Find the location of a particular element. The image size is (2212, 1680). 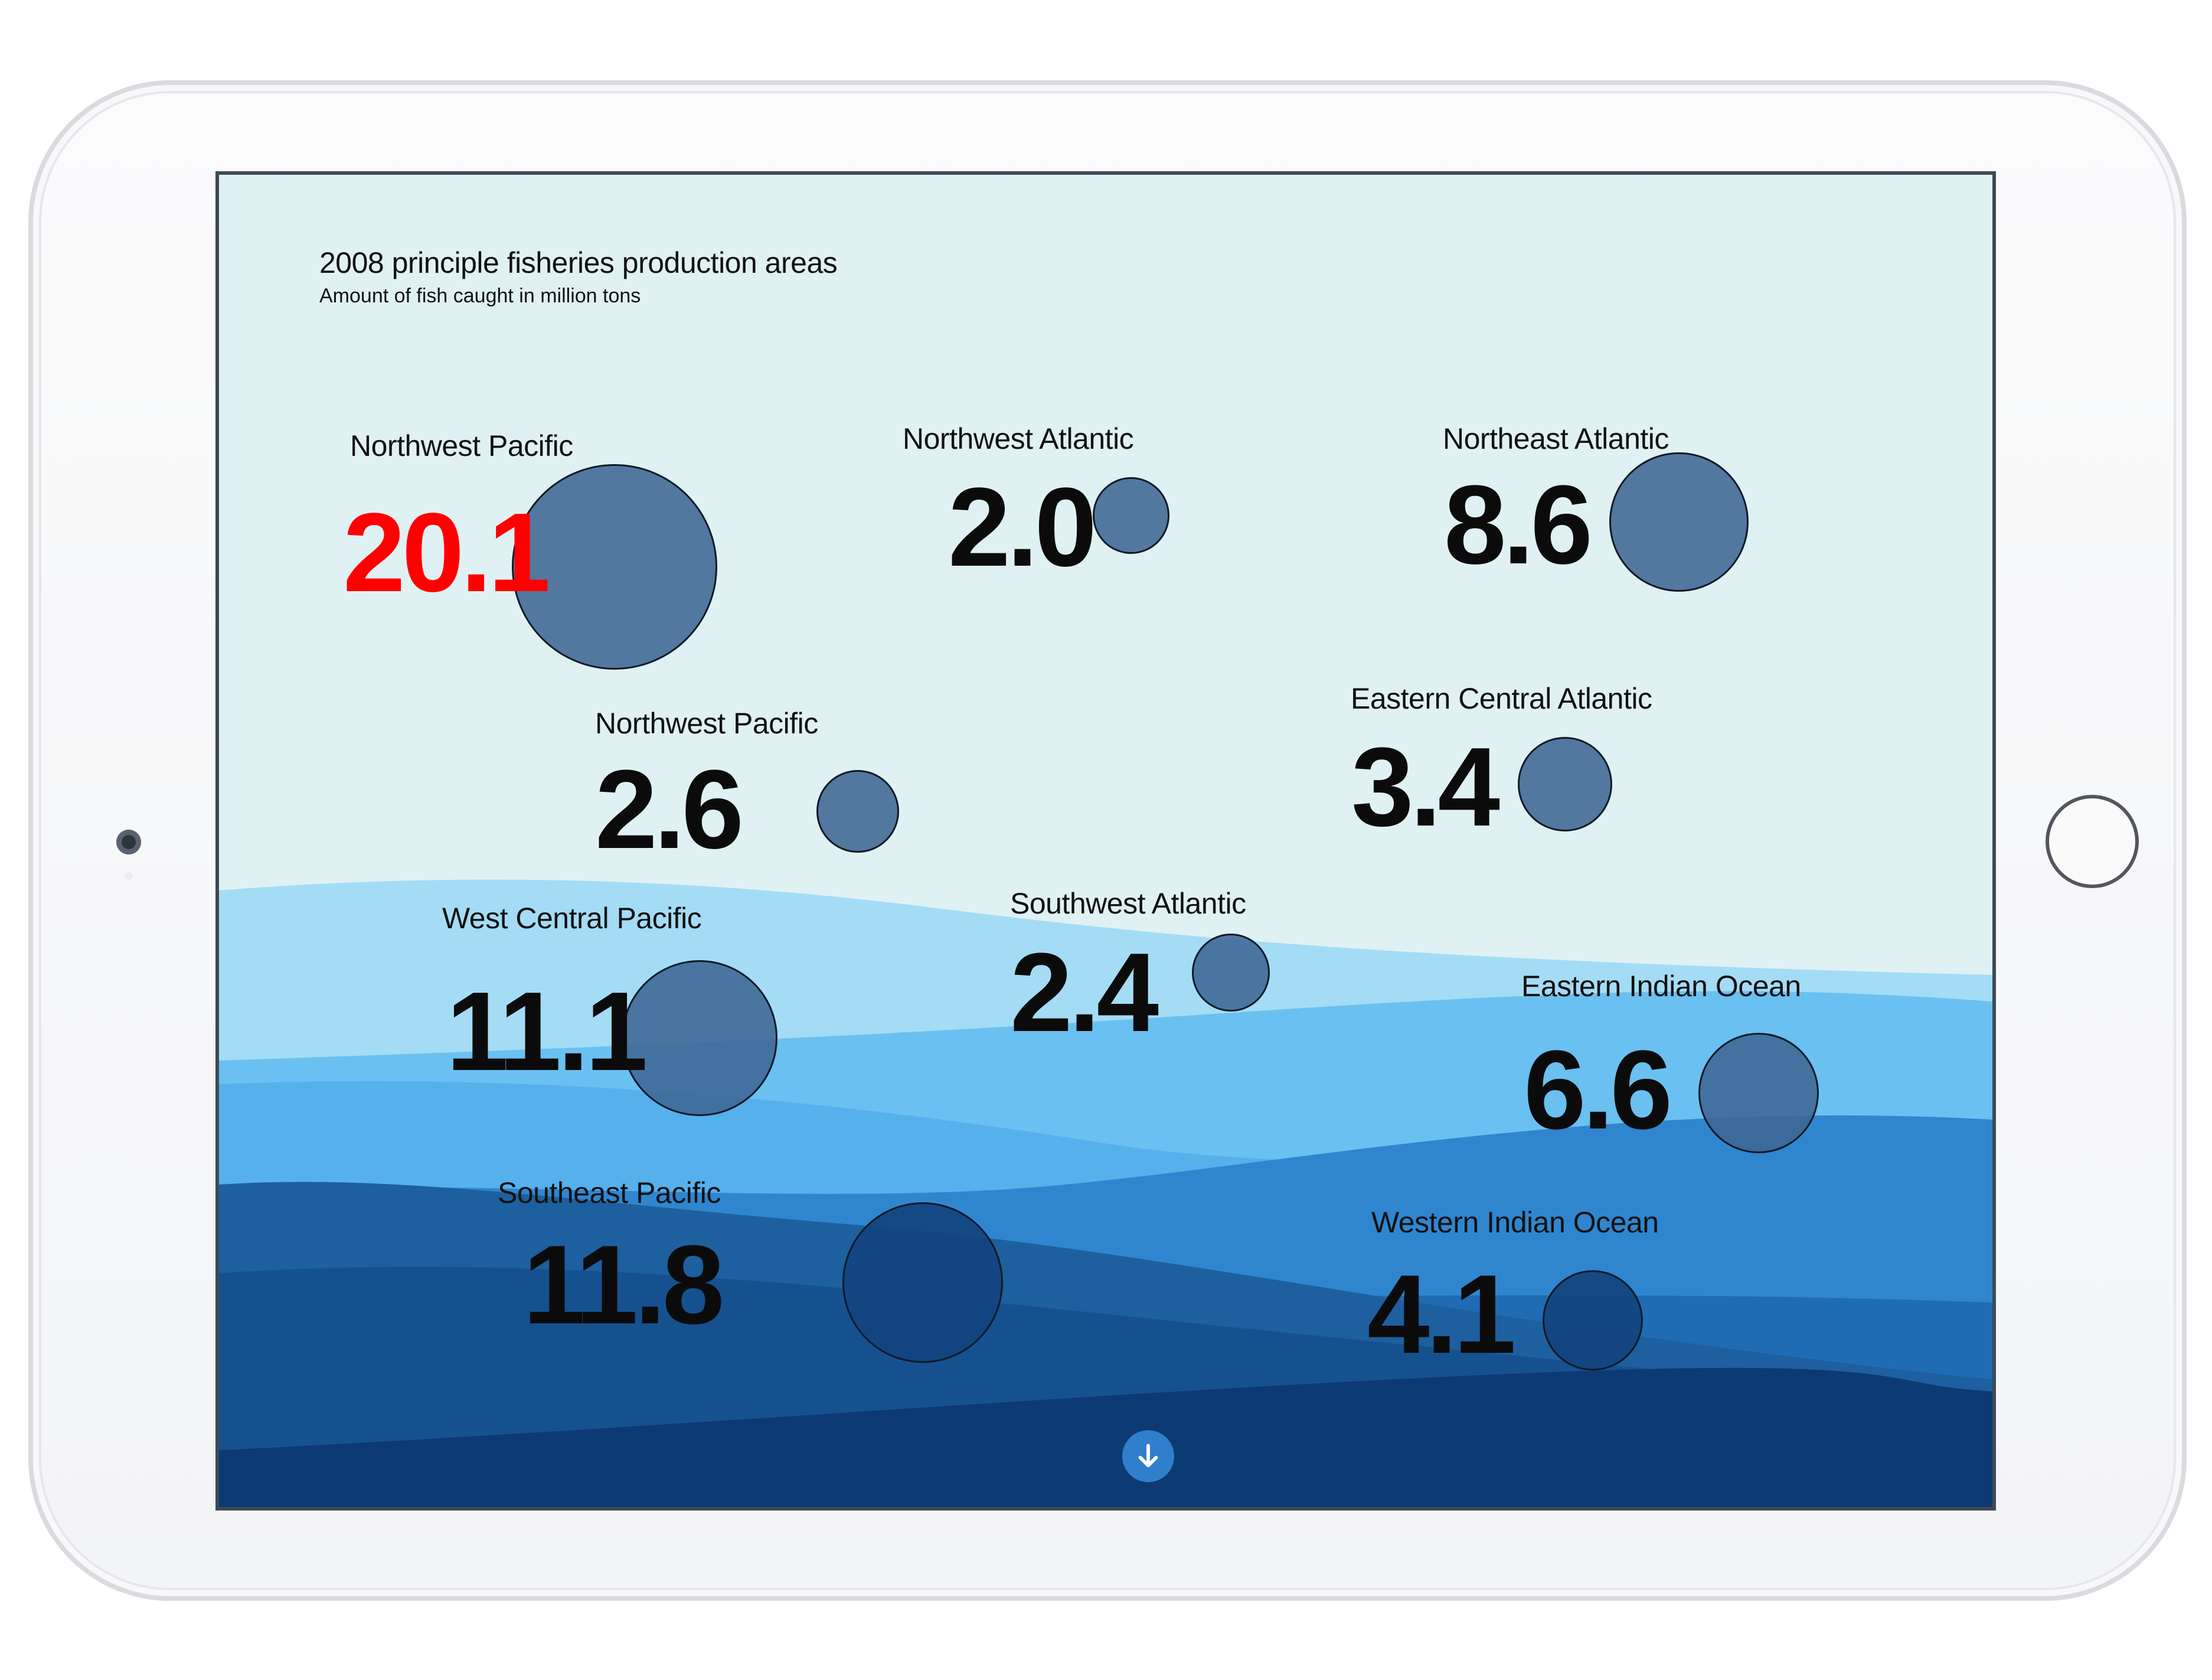

region-label: Eastern Indian Ocean is located at coordinates (1661, 986).